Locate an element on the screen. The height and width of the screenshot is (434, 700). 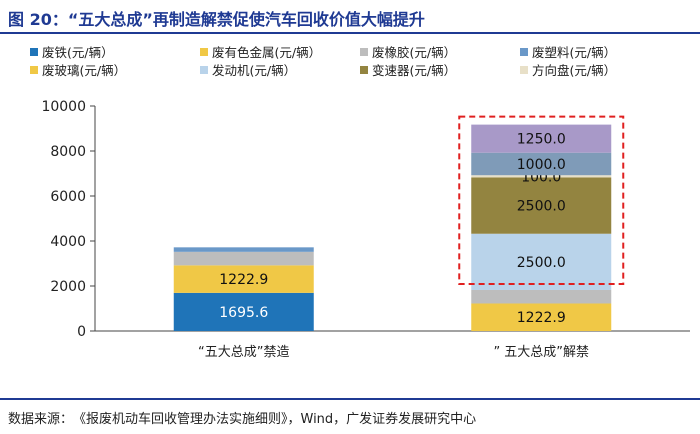
legend-item: 方向盘(元/辆） is located at coordinates (568, 69).